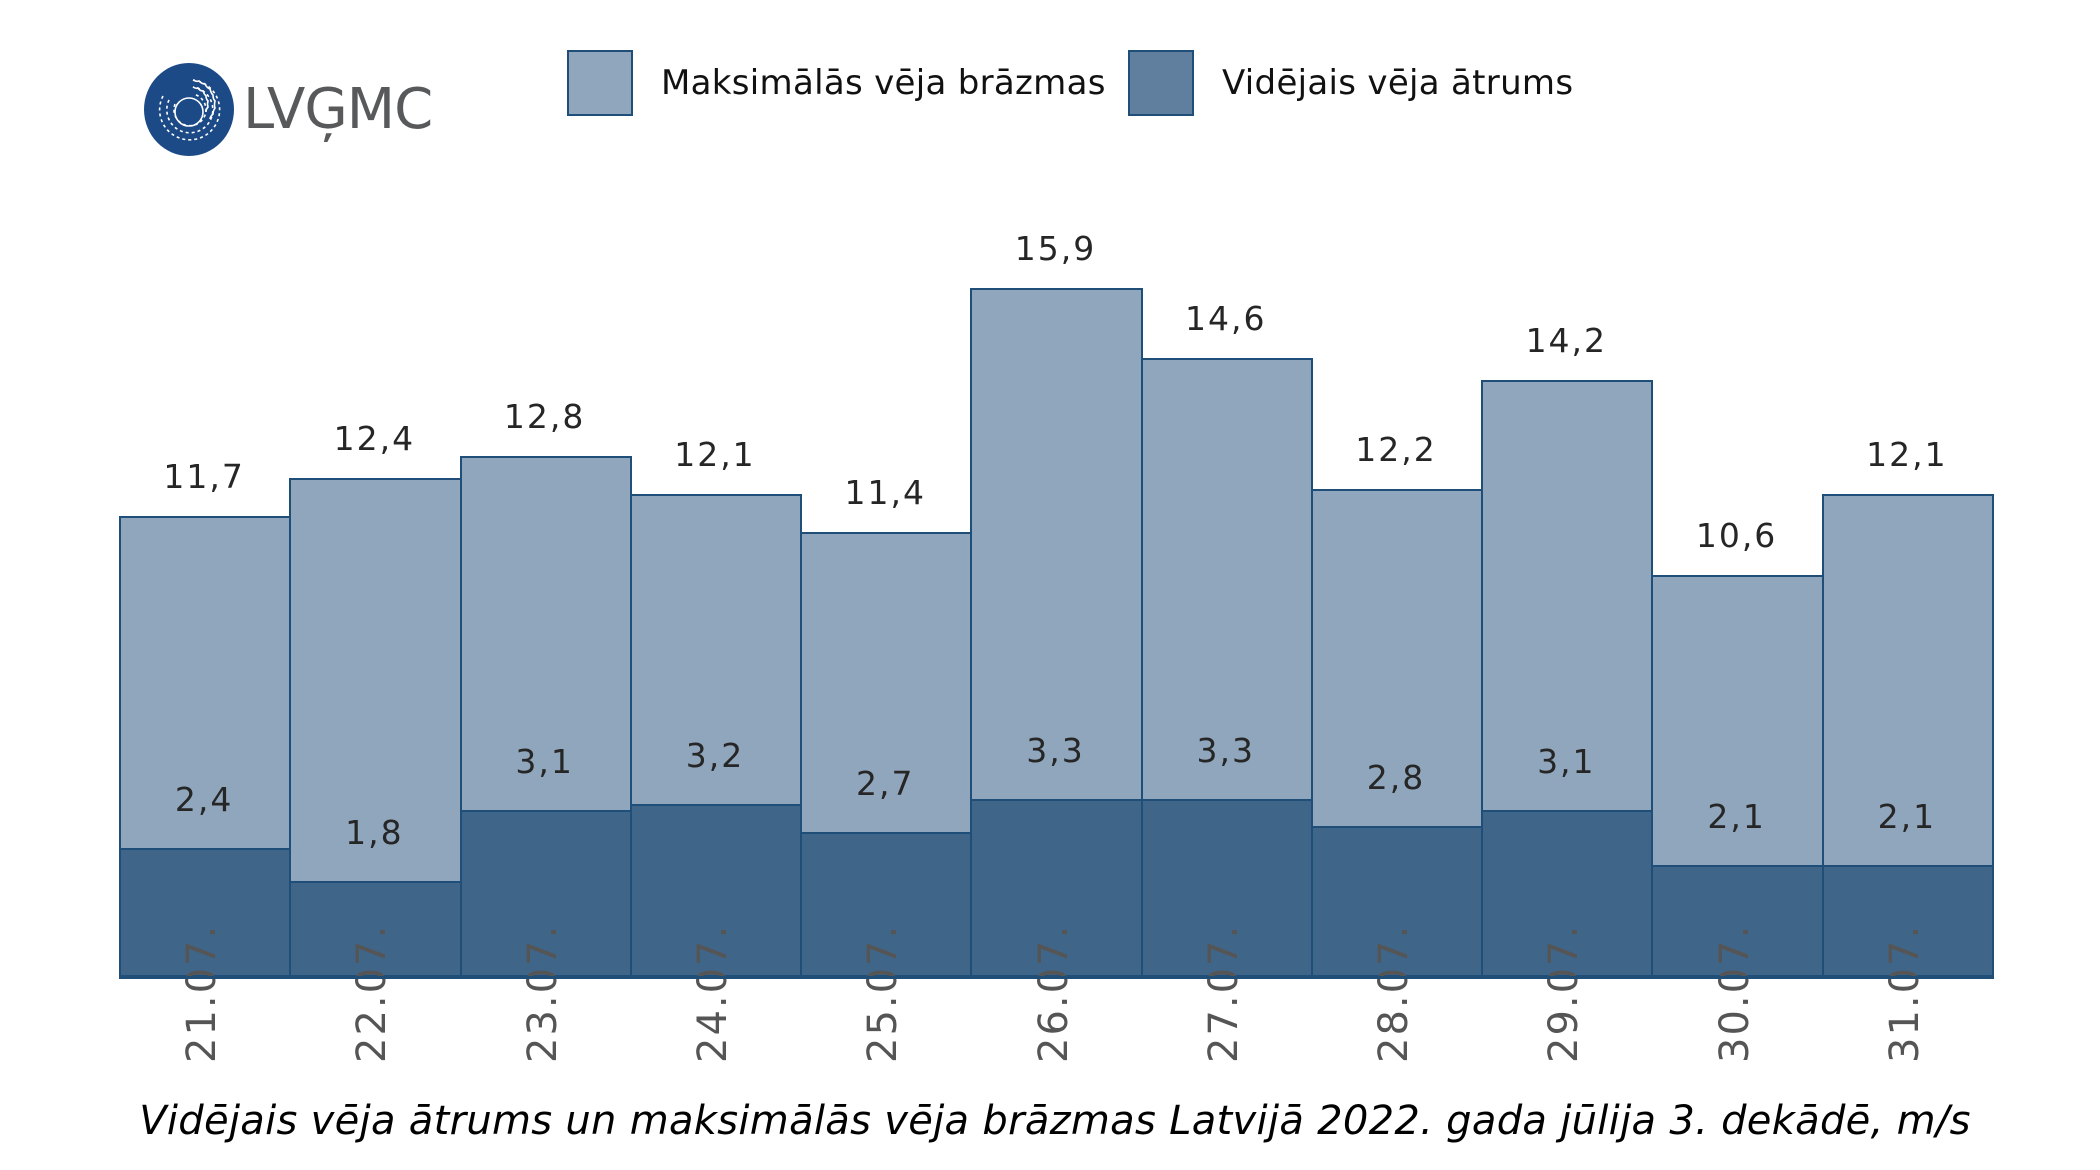  I want to click on x-axis-label: 31.07., so click(1904, 993).